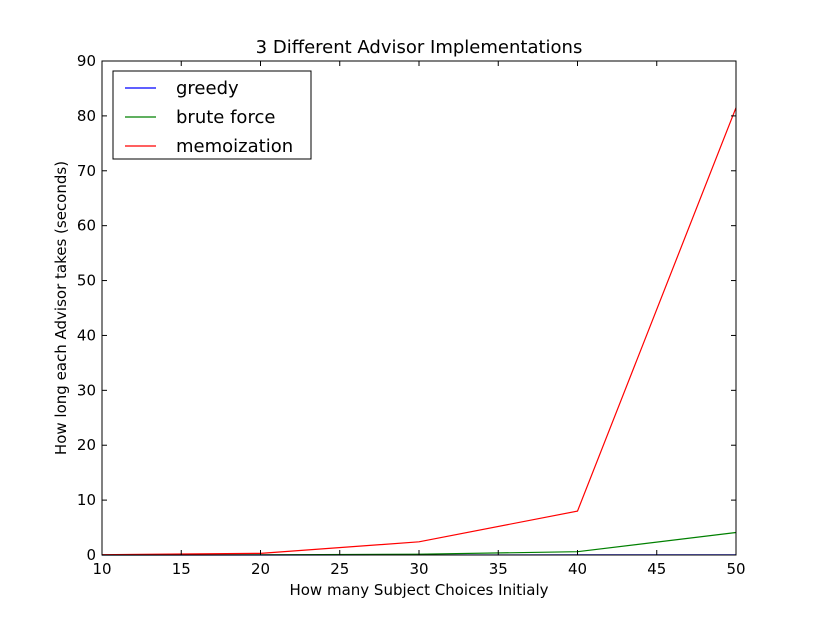 The width and height of the screenshot is (817, 617). I want to click on legend-label-brute-force: brute force, so click(225, 117).